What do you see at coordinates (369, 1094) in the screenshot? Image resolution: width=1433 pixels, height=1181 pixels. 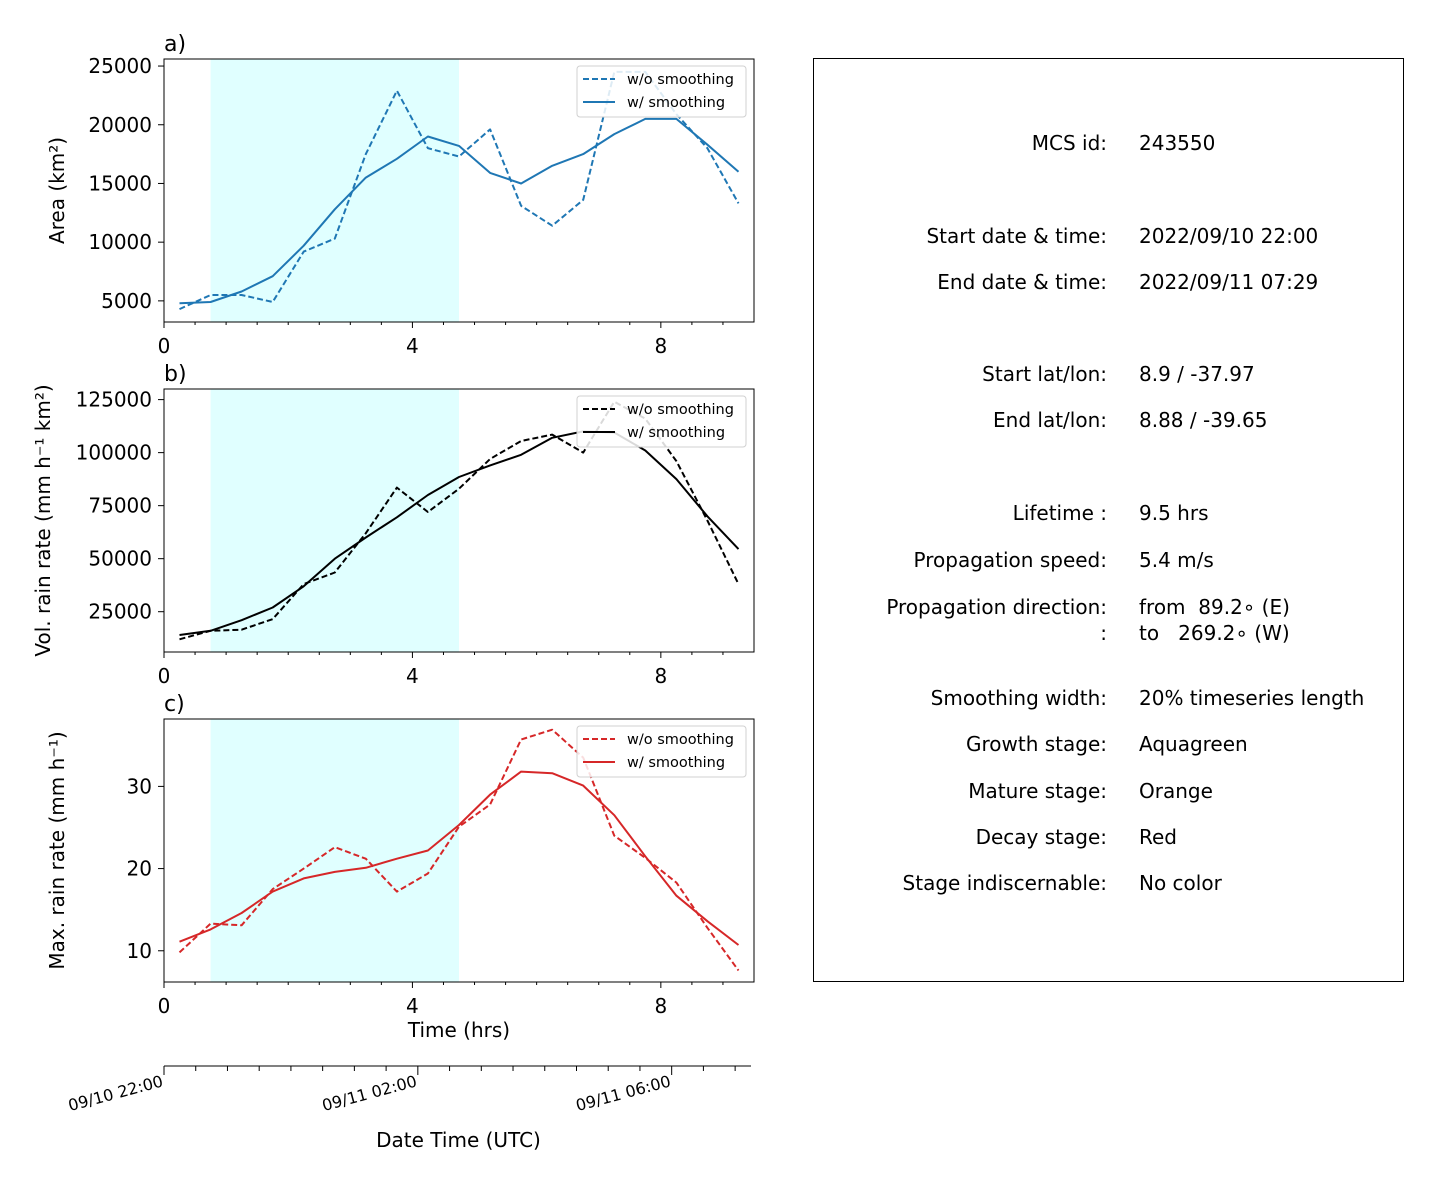 I see `date-tick-label: 09/11 02:00` at bounding box center [369, 1094].